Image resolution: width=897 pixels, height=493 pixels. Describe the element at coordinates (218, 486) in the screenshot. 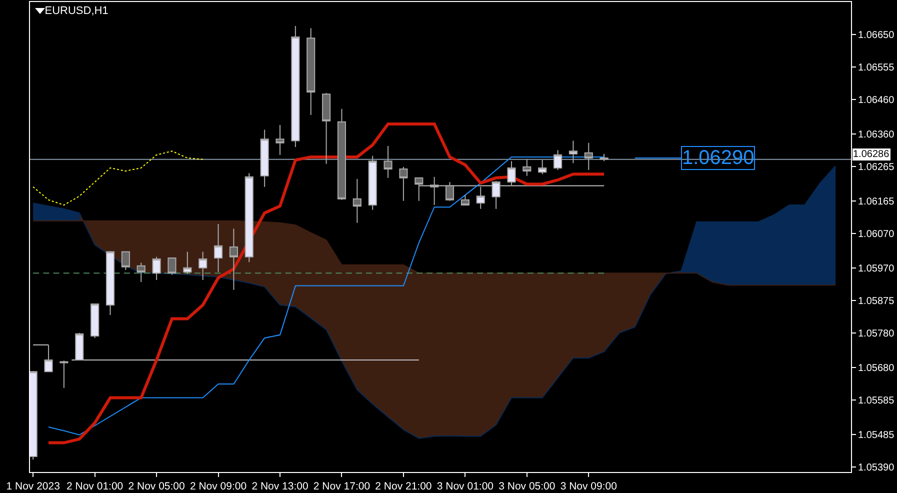

I see `x-tick-label: 2 Nov 09:00` at that location.